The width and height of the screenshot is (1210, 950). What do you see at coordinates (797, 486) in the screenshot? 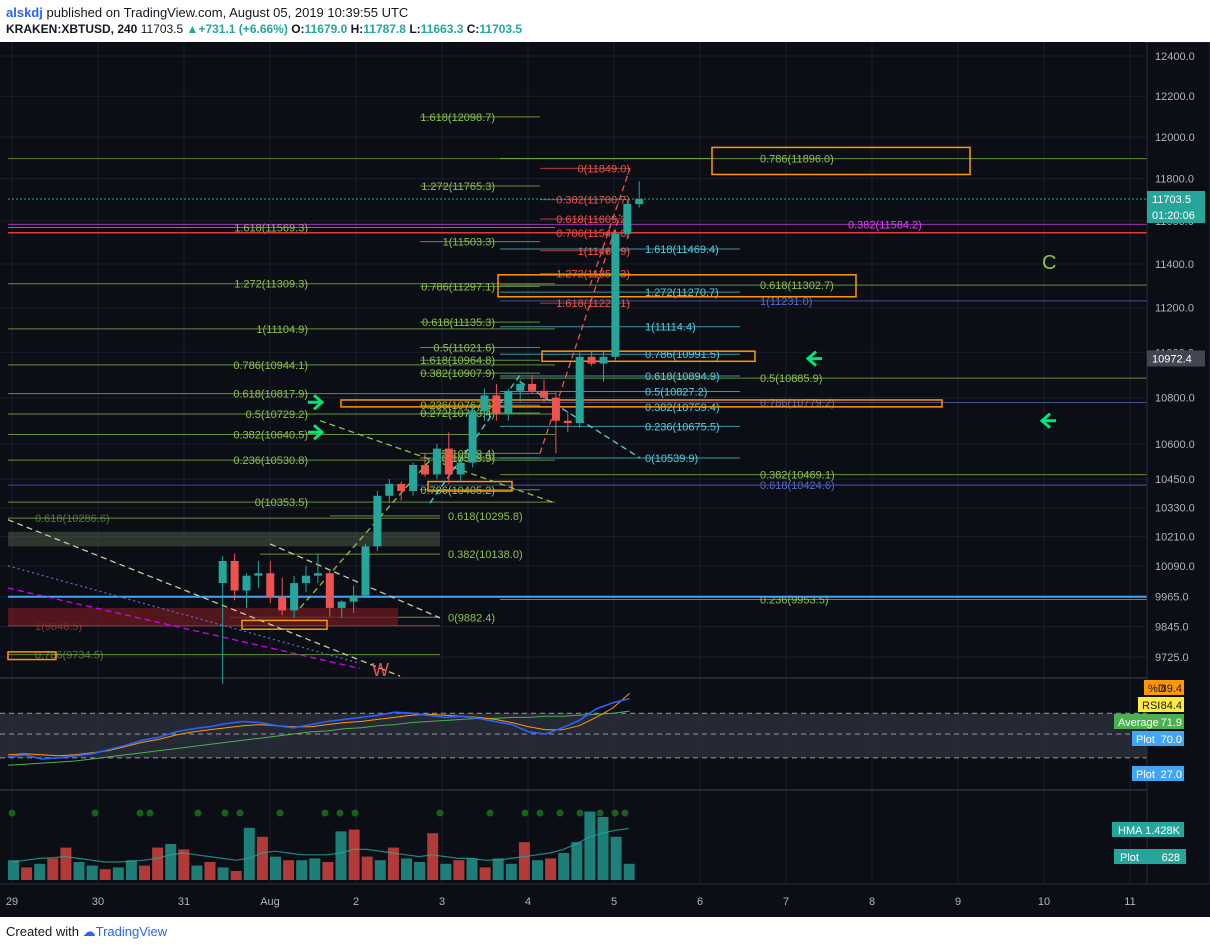
I see `fib-level-label: 0.618(10424.6)` at bounding box center [797, 486].